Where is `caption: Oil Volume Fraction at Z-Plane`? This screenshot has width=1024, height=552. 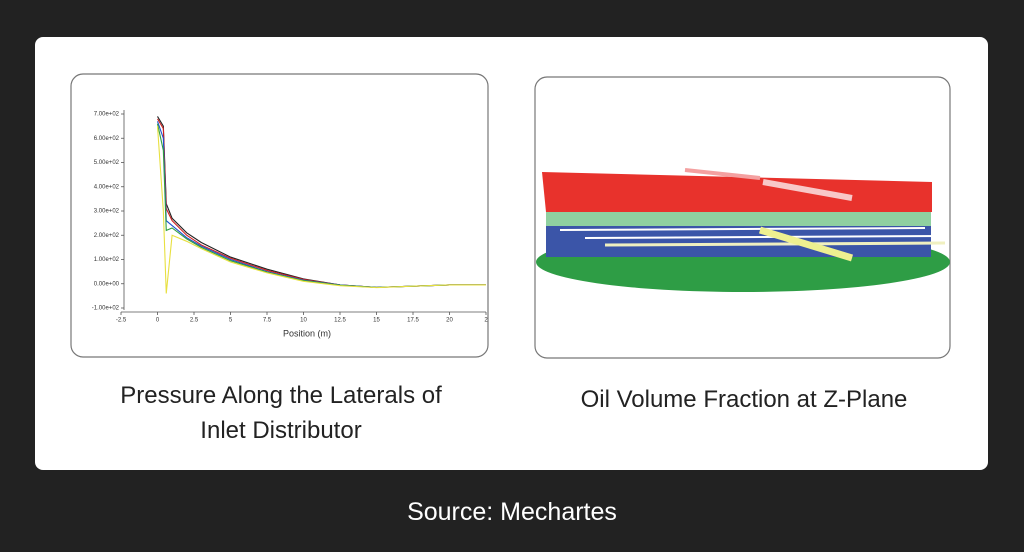
caption: Oil Volume Fraction at Z-Plane is located at coordinates (744, 399).